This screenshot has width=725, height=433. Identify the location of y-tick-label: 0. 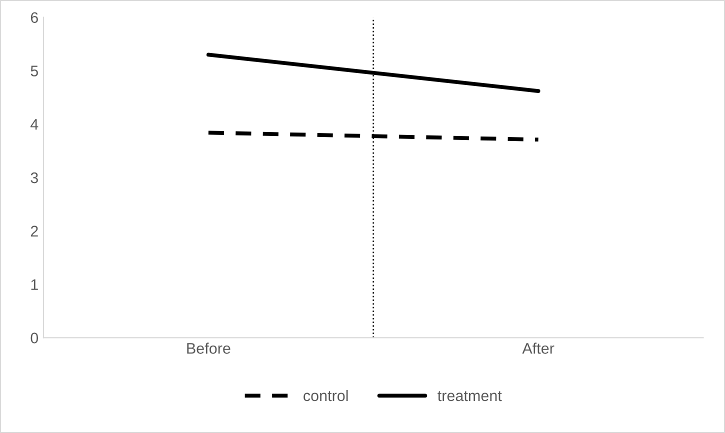
(34, 338).